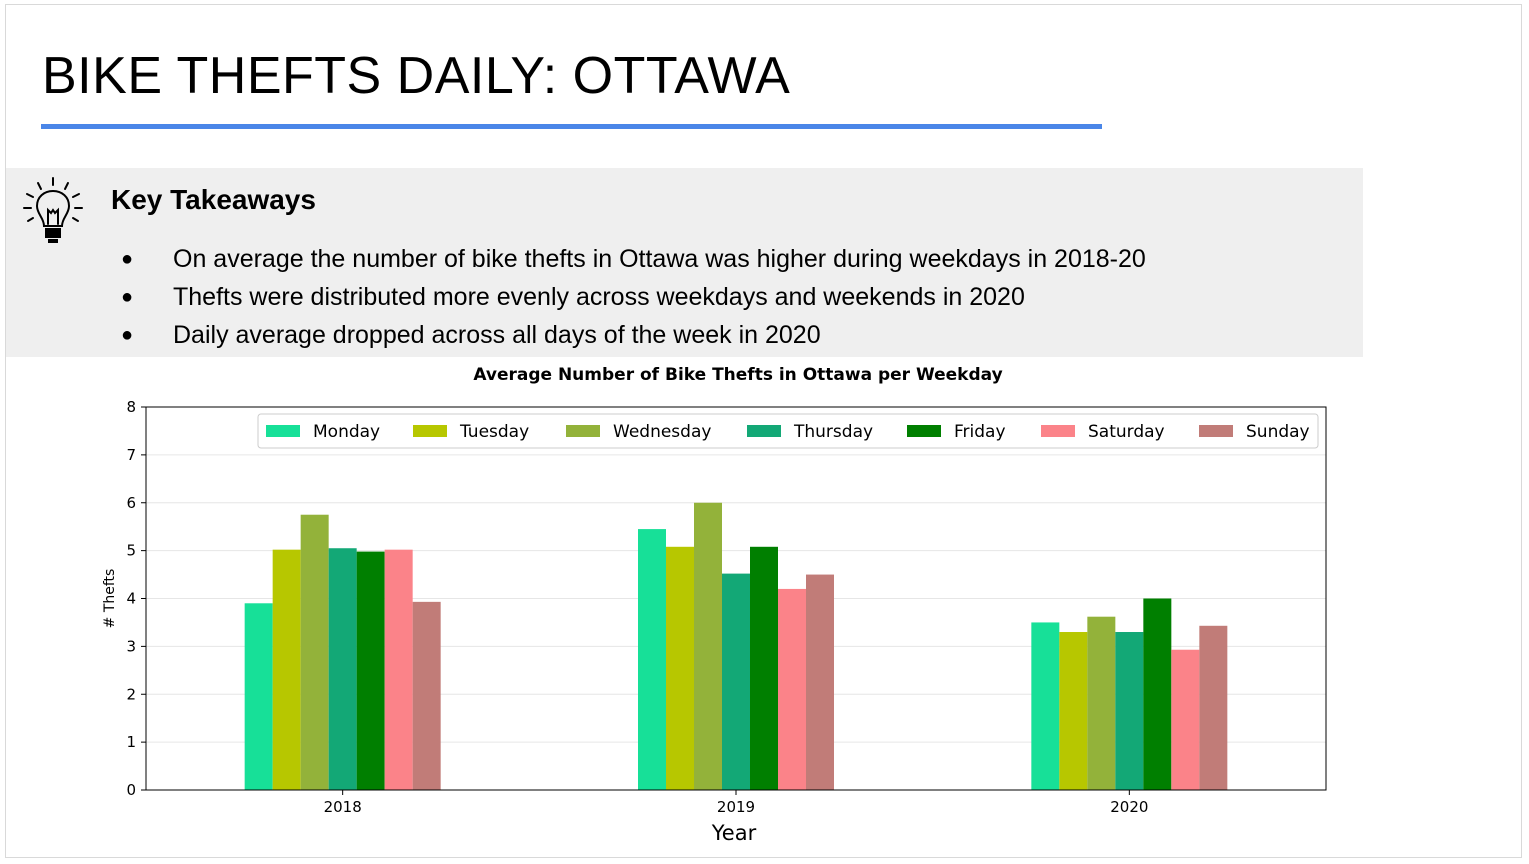  I want to click on legend-label-friday: Friday, so click(980, 432).